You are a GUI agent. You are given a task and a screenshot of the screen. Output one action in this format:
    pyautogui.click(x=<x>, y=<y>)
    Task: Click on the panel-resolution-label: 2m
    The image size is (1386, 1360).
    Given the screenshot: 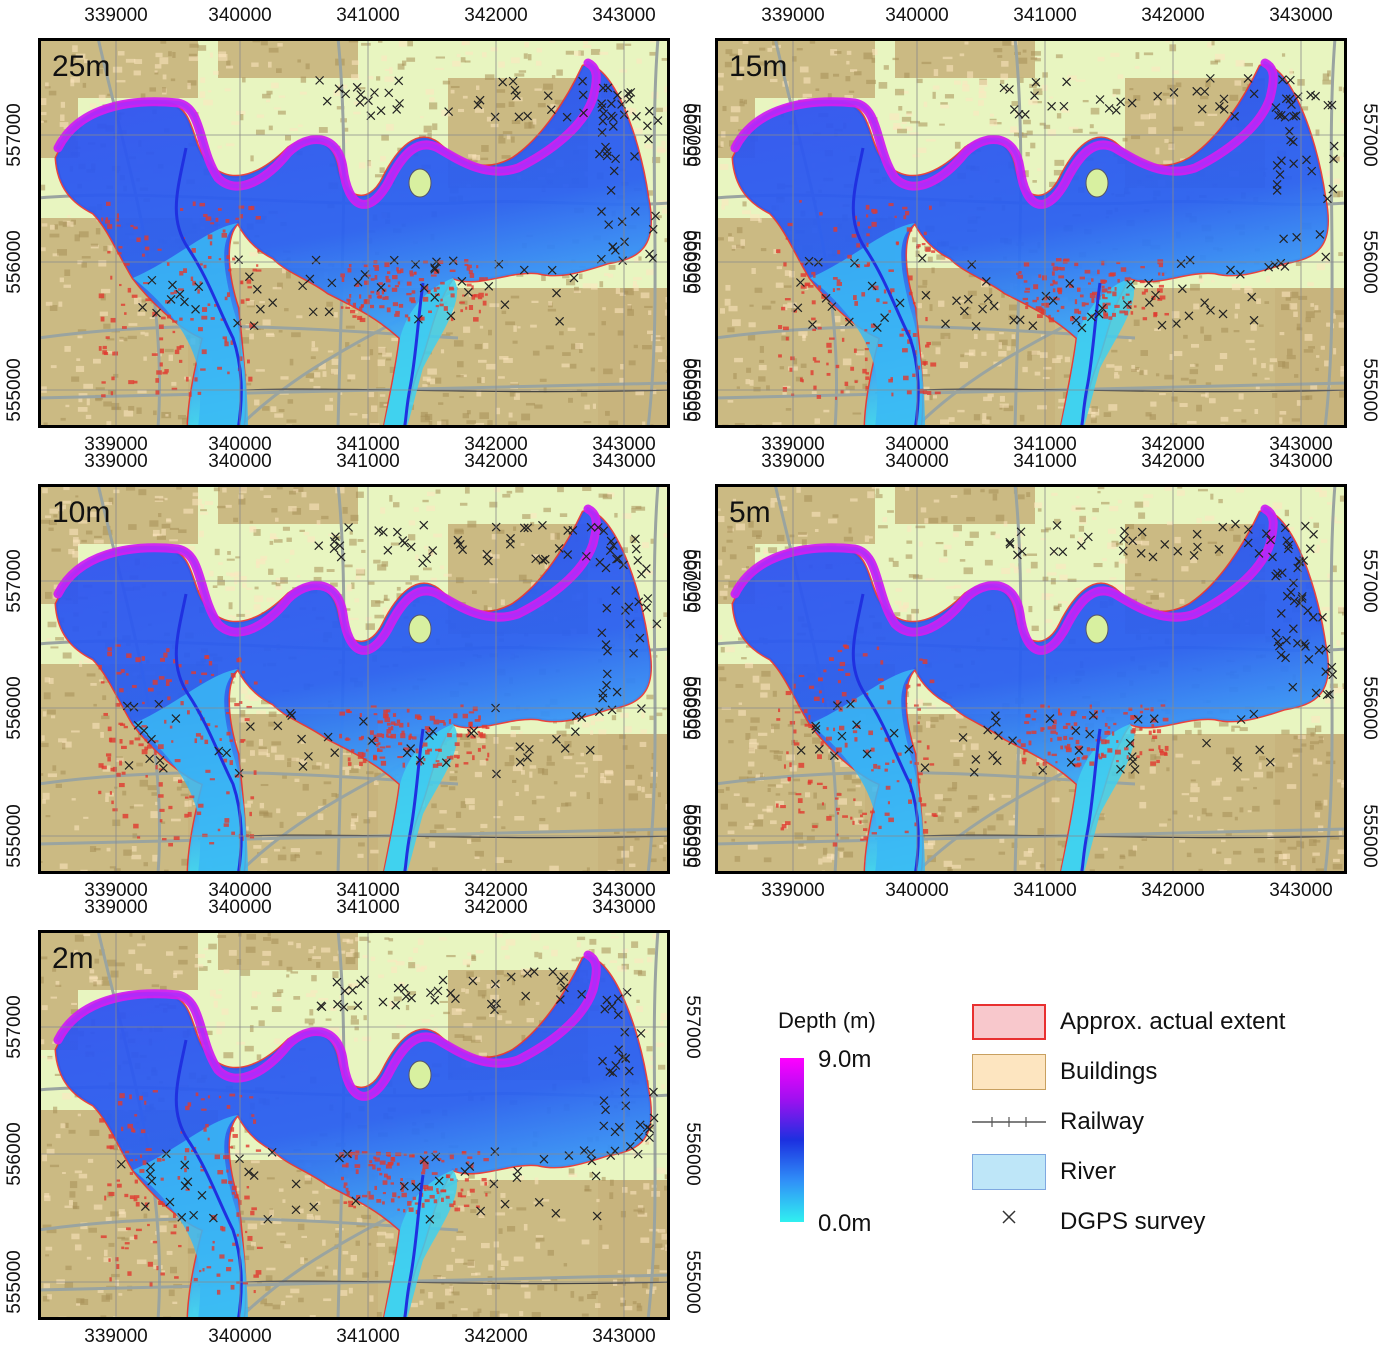 What is the action you would take?
    pyautogui.click(x=73, y=958)
    